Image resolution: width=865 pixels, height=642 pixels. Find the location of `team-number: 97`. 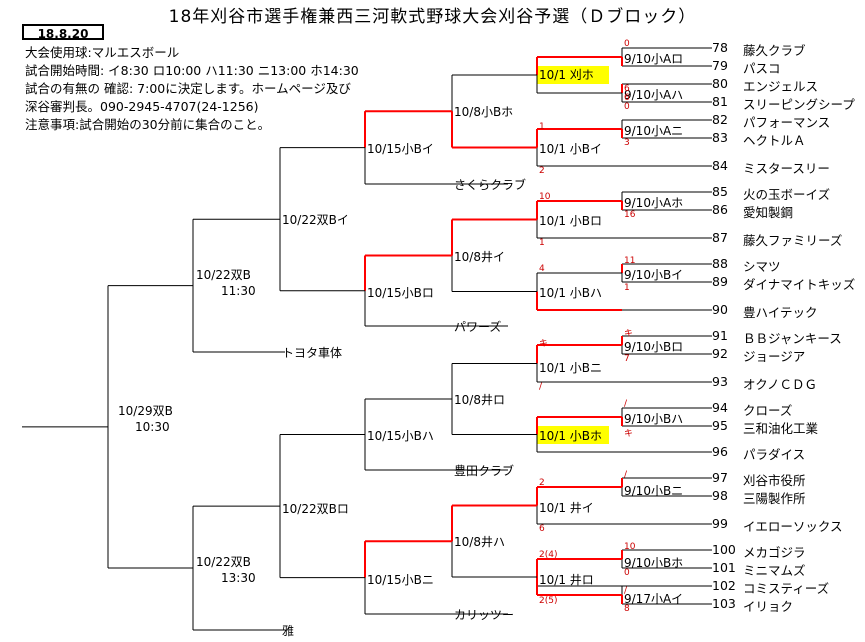

team-number: 97 is located at coordinates (720, 477).